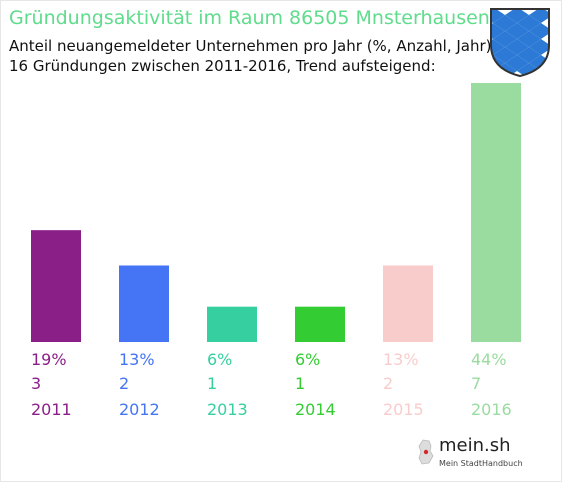 The image size is (562, 482). What do you see at coordinates (401, 359) in the screenshot?
I see `percent-label-2015: 13%` at bounding box center [401, 359].